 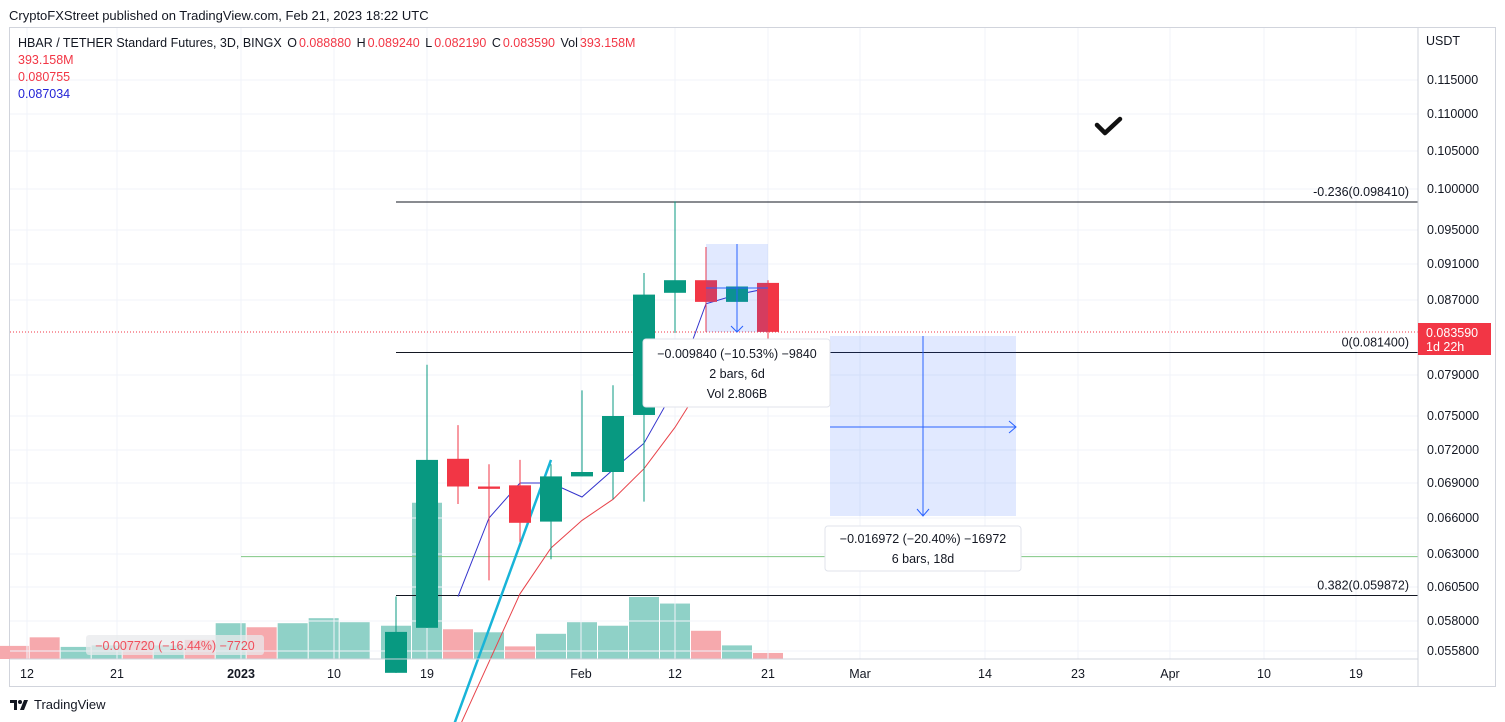 What do you see at coordinates (1452, 80) in the screenshot?
I see `y-tick-label: 0.115000` at bounding box center [1452, 80].